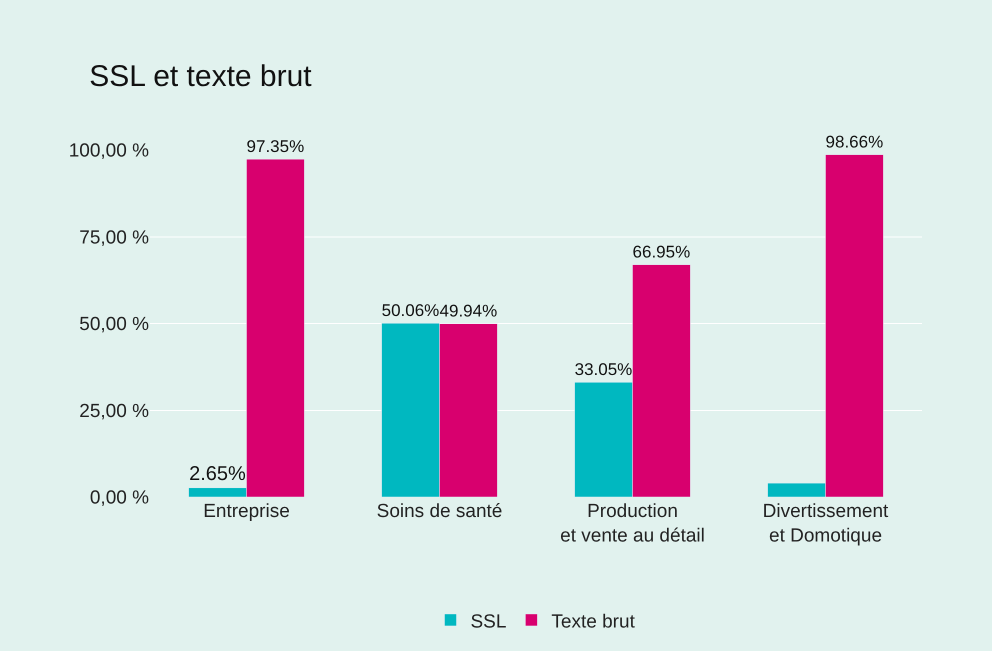  I want to click on y-tick-label: 25,00 %, so click(114, 411).